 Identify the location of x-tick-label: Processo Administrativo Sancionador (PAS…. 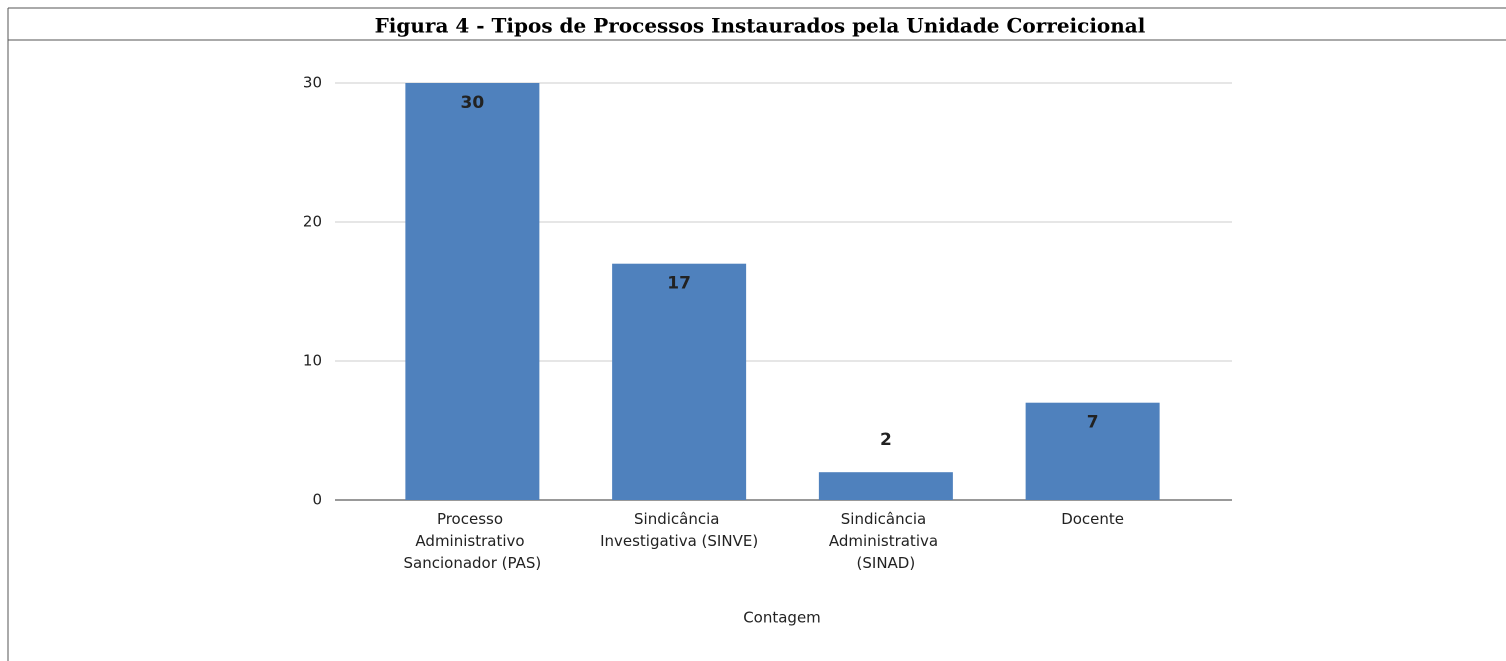
(473, 541).